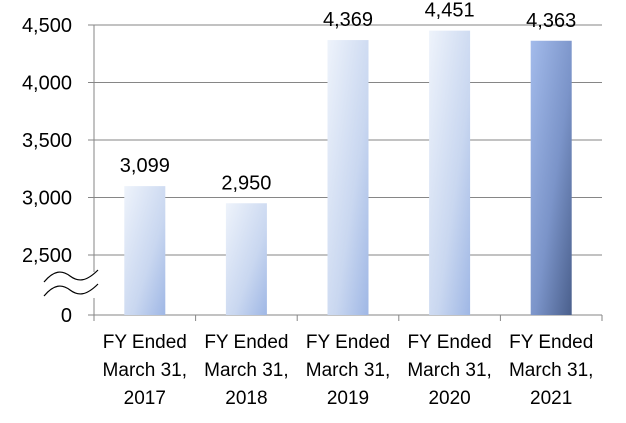 Image resolution: width=626 pixels, height=423 pixels. Describe the element at coordinates (348, 20) in the screenshot. I see `data-label: 4,369` at that location.